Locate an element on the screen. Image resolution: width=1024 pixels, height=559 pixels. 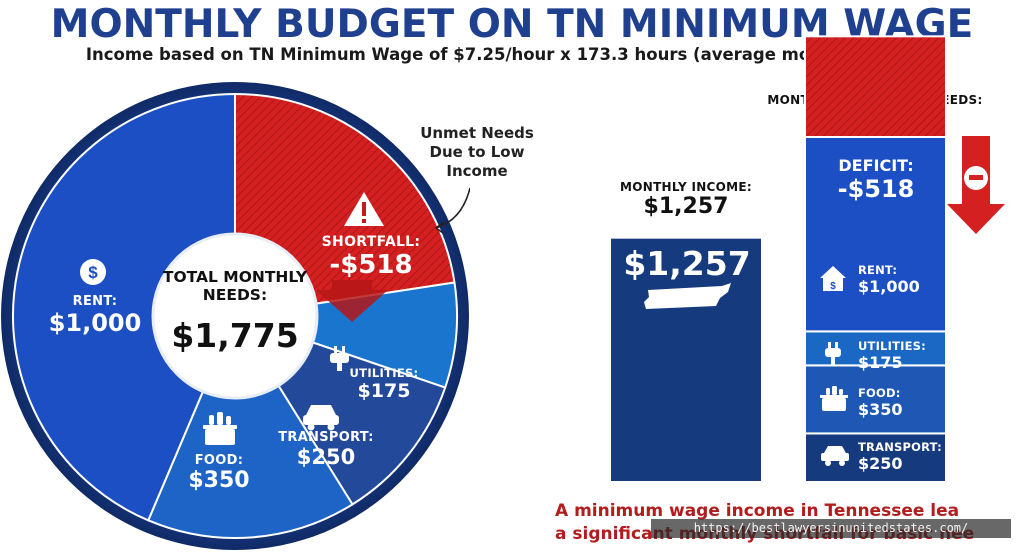
dollar-icon: $ is located at coordinates (93, 272).